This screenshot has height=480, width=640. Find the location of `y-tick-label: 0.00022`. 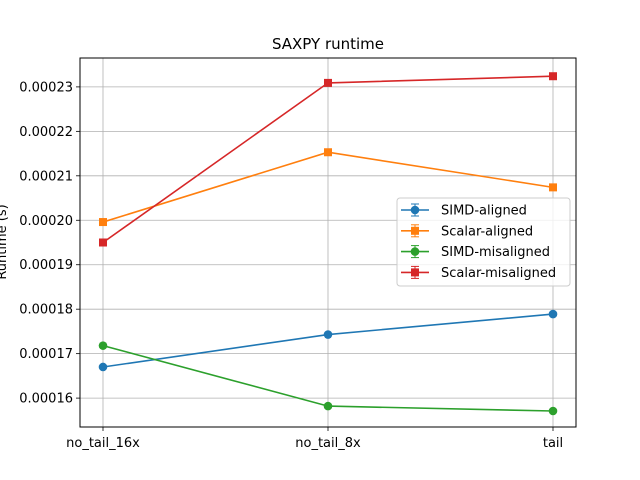

y-tick-label: 0.00022 is located at coordinates (46, 132).